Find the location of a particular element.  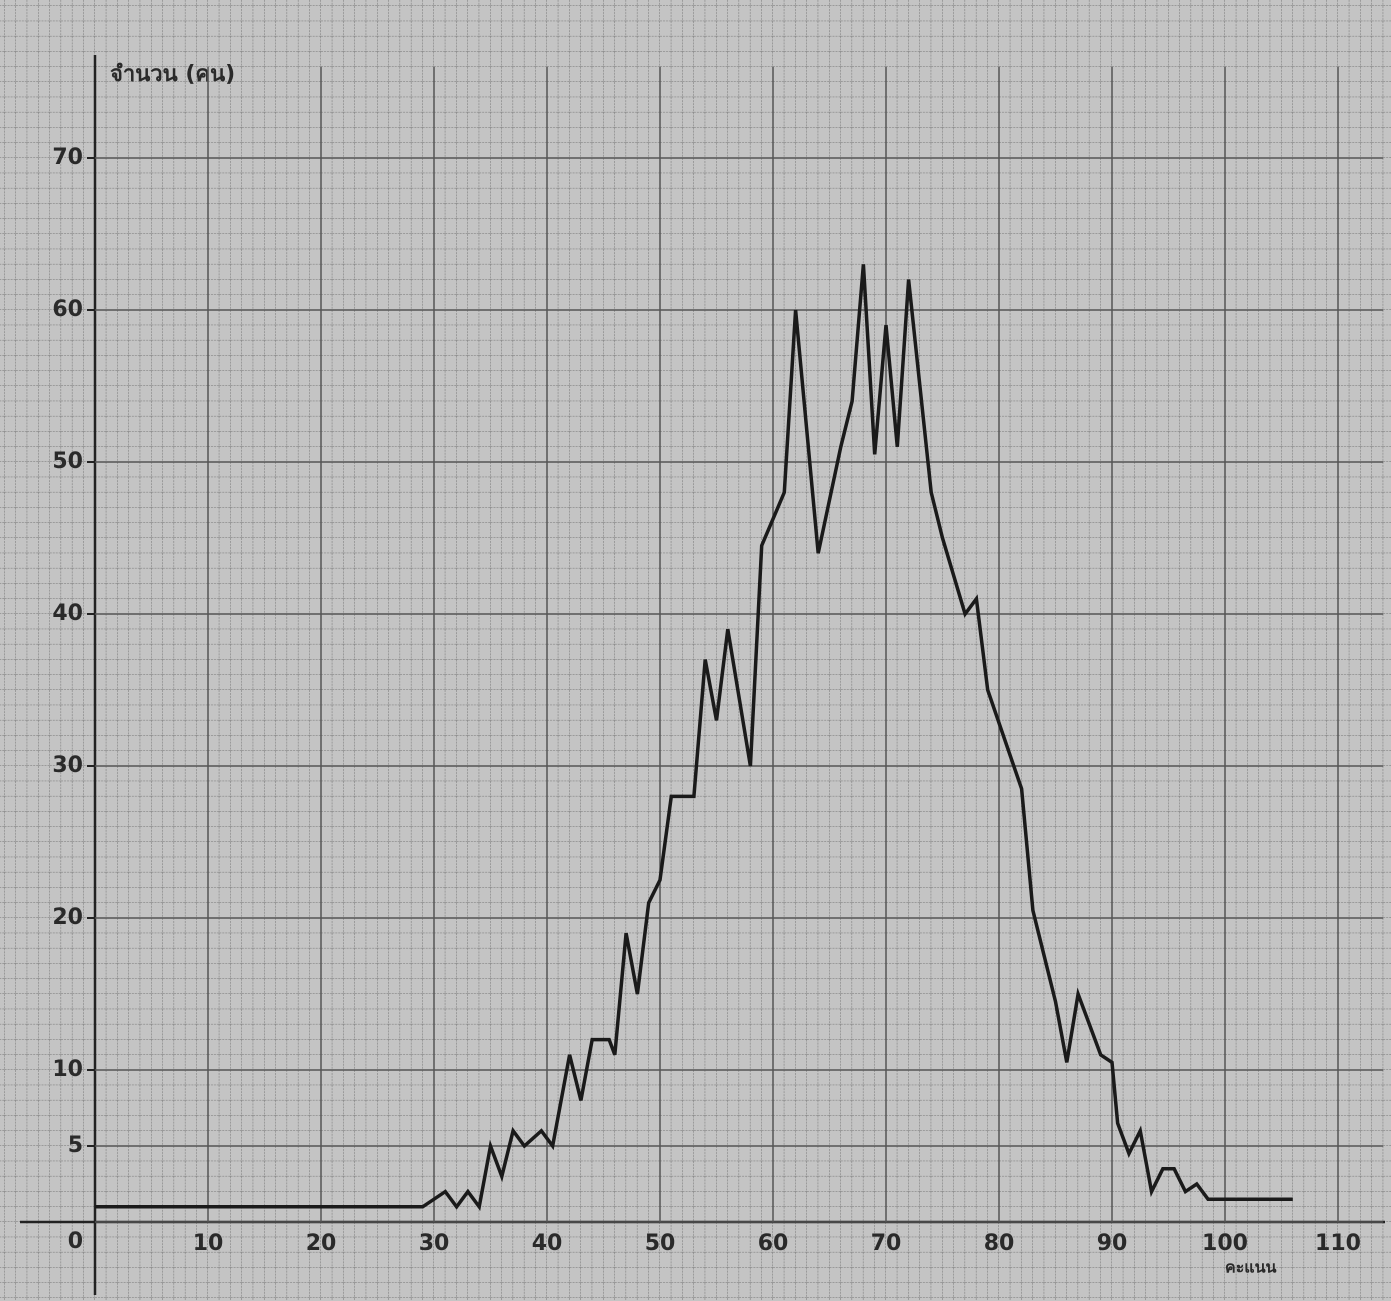

y-tick-label: 60 is located at coordinates (67, 309).